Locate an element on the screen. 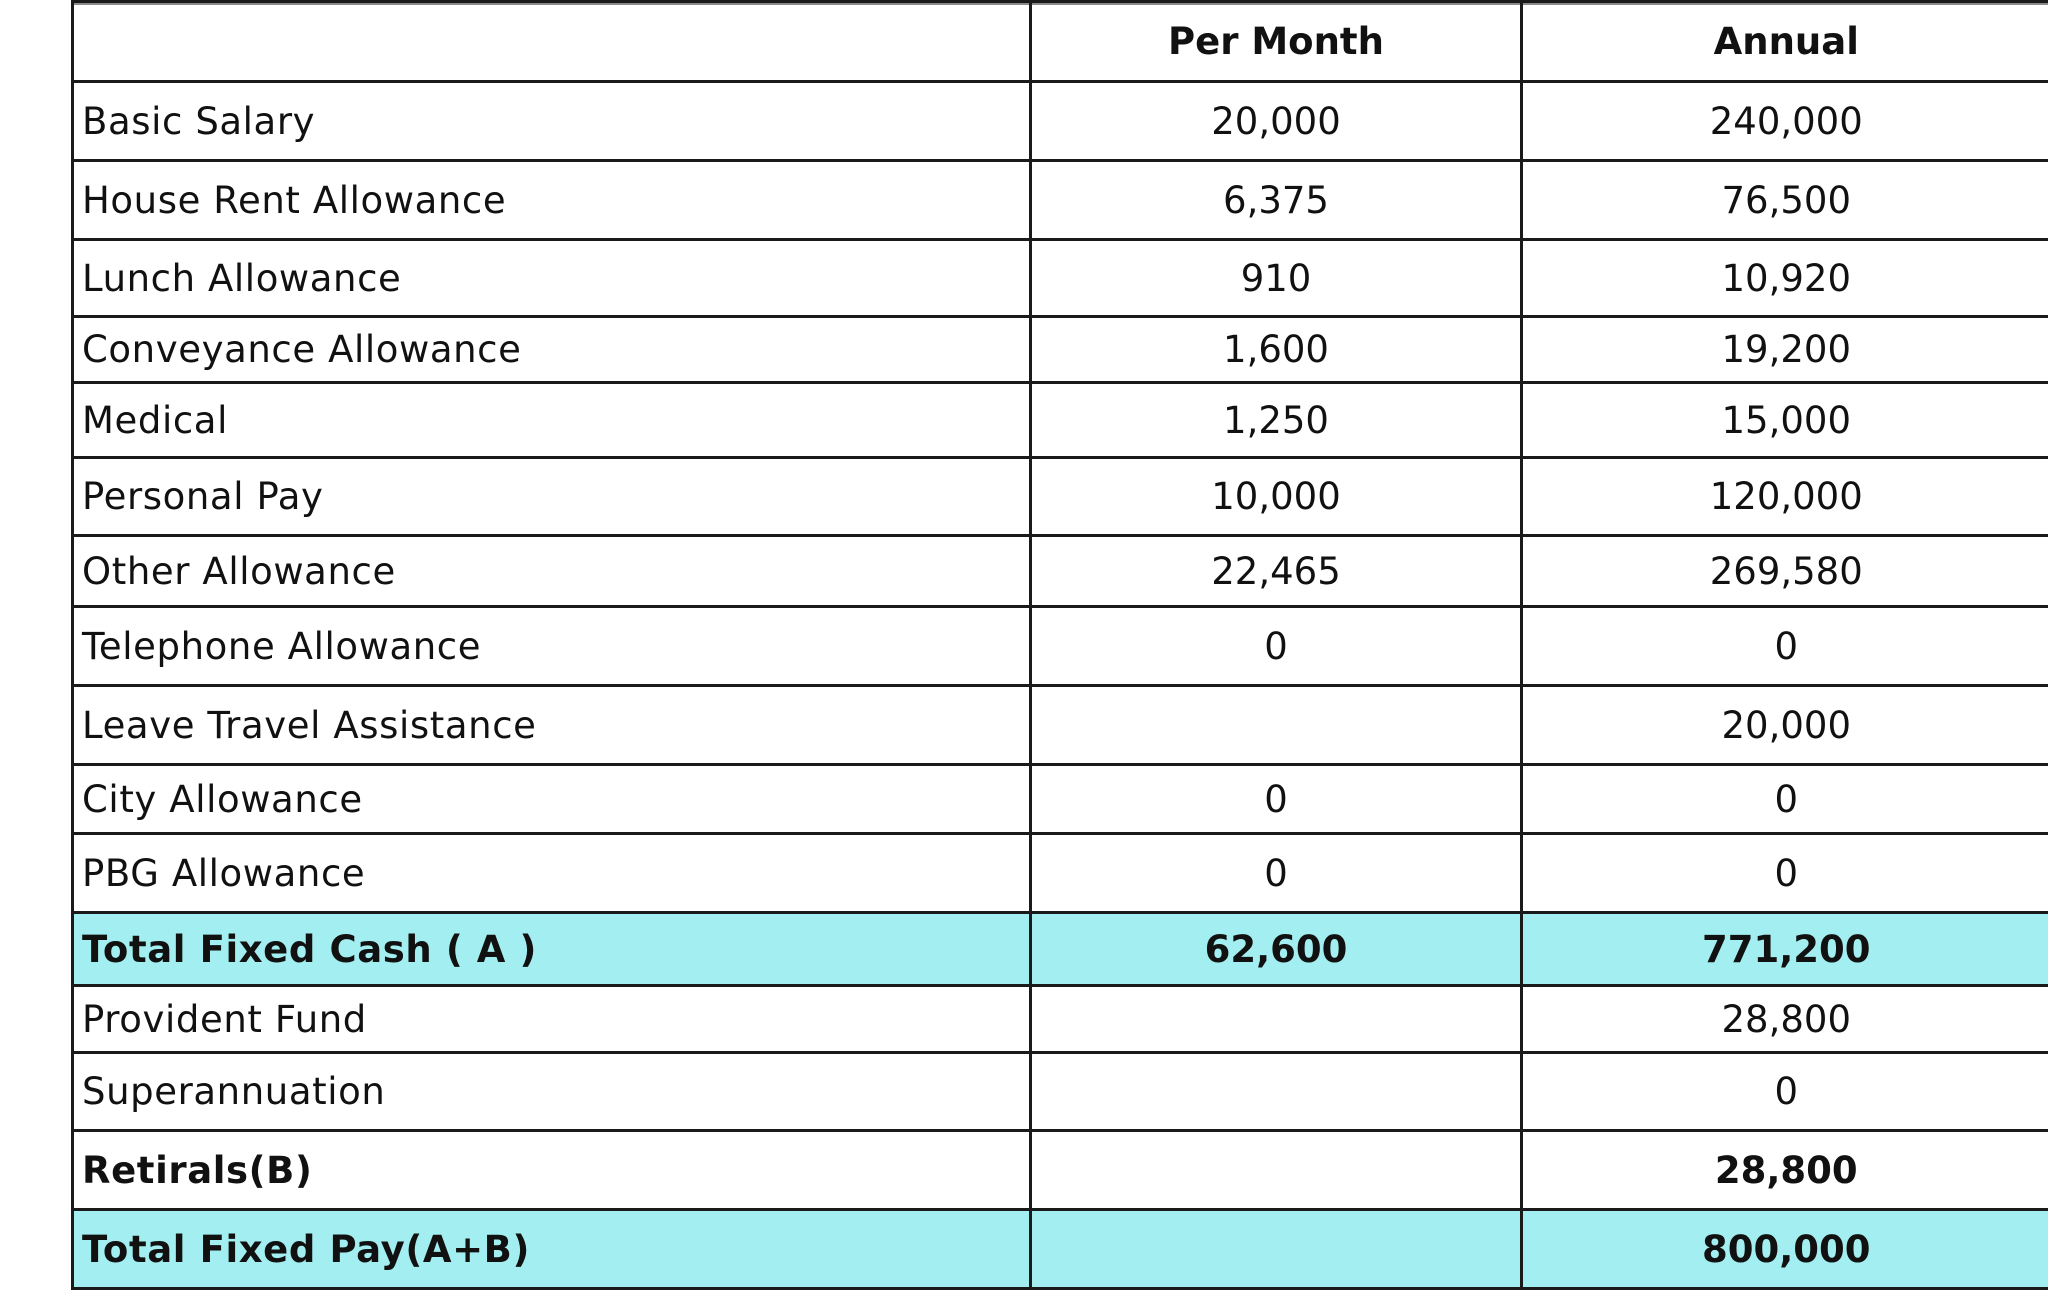  row-label: Personal Pay is located at coordinates (552, 497).